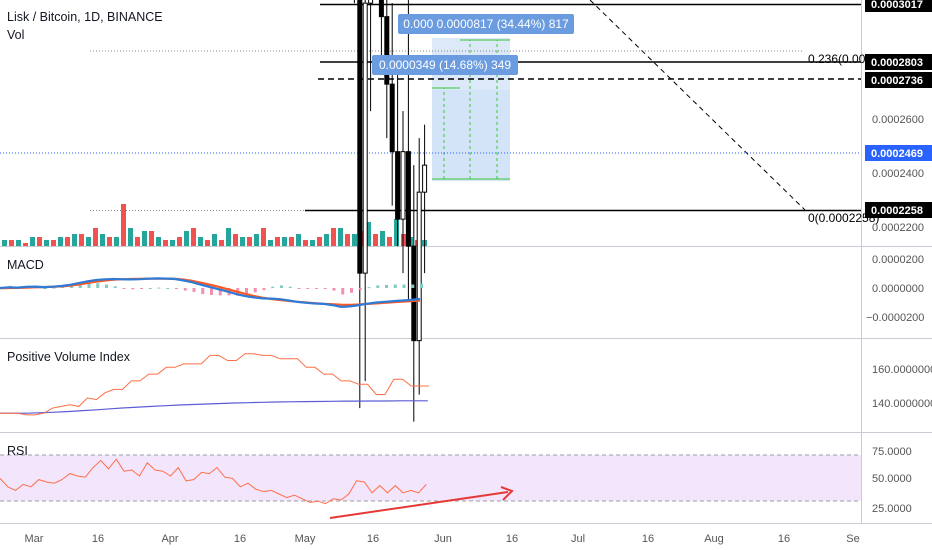  I want to click on pvi-ema-line, so click(214, 407).